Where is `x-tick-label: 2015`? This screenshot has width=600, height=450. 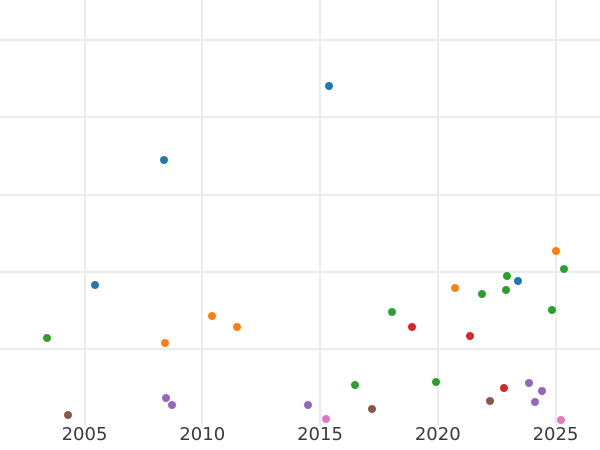
x-tick-label: 2015 is located at coordinates (320, 435).